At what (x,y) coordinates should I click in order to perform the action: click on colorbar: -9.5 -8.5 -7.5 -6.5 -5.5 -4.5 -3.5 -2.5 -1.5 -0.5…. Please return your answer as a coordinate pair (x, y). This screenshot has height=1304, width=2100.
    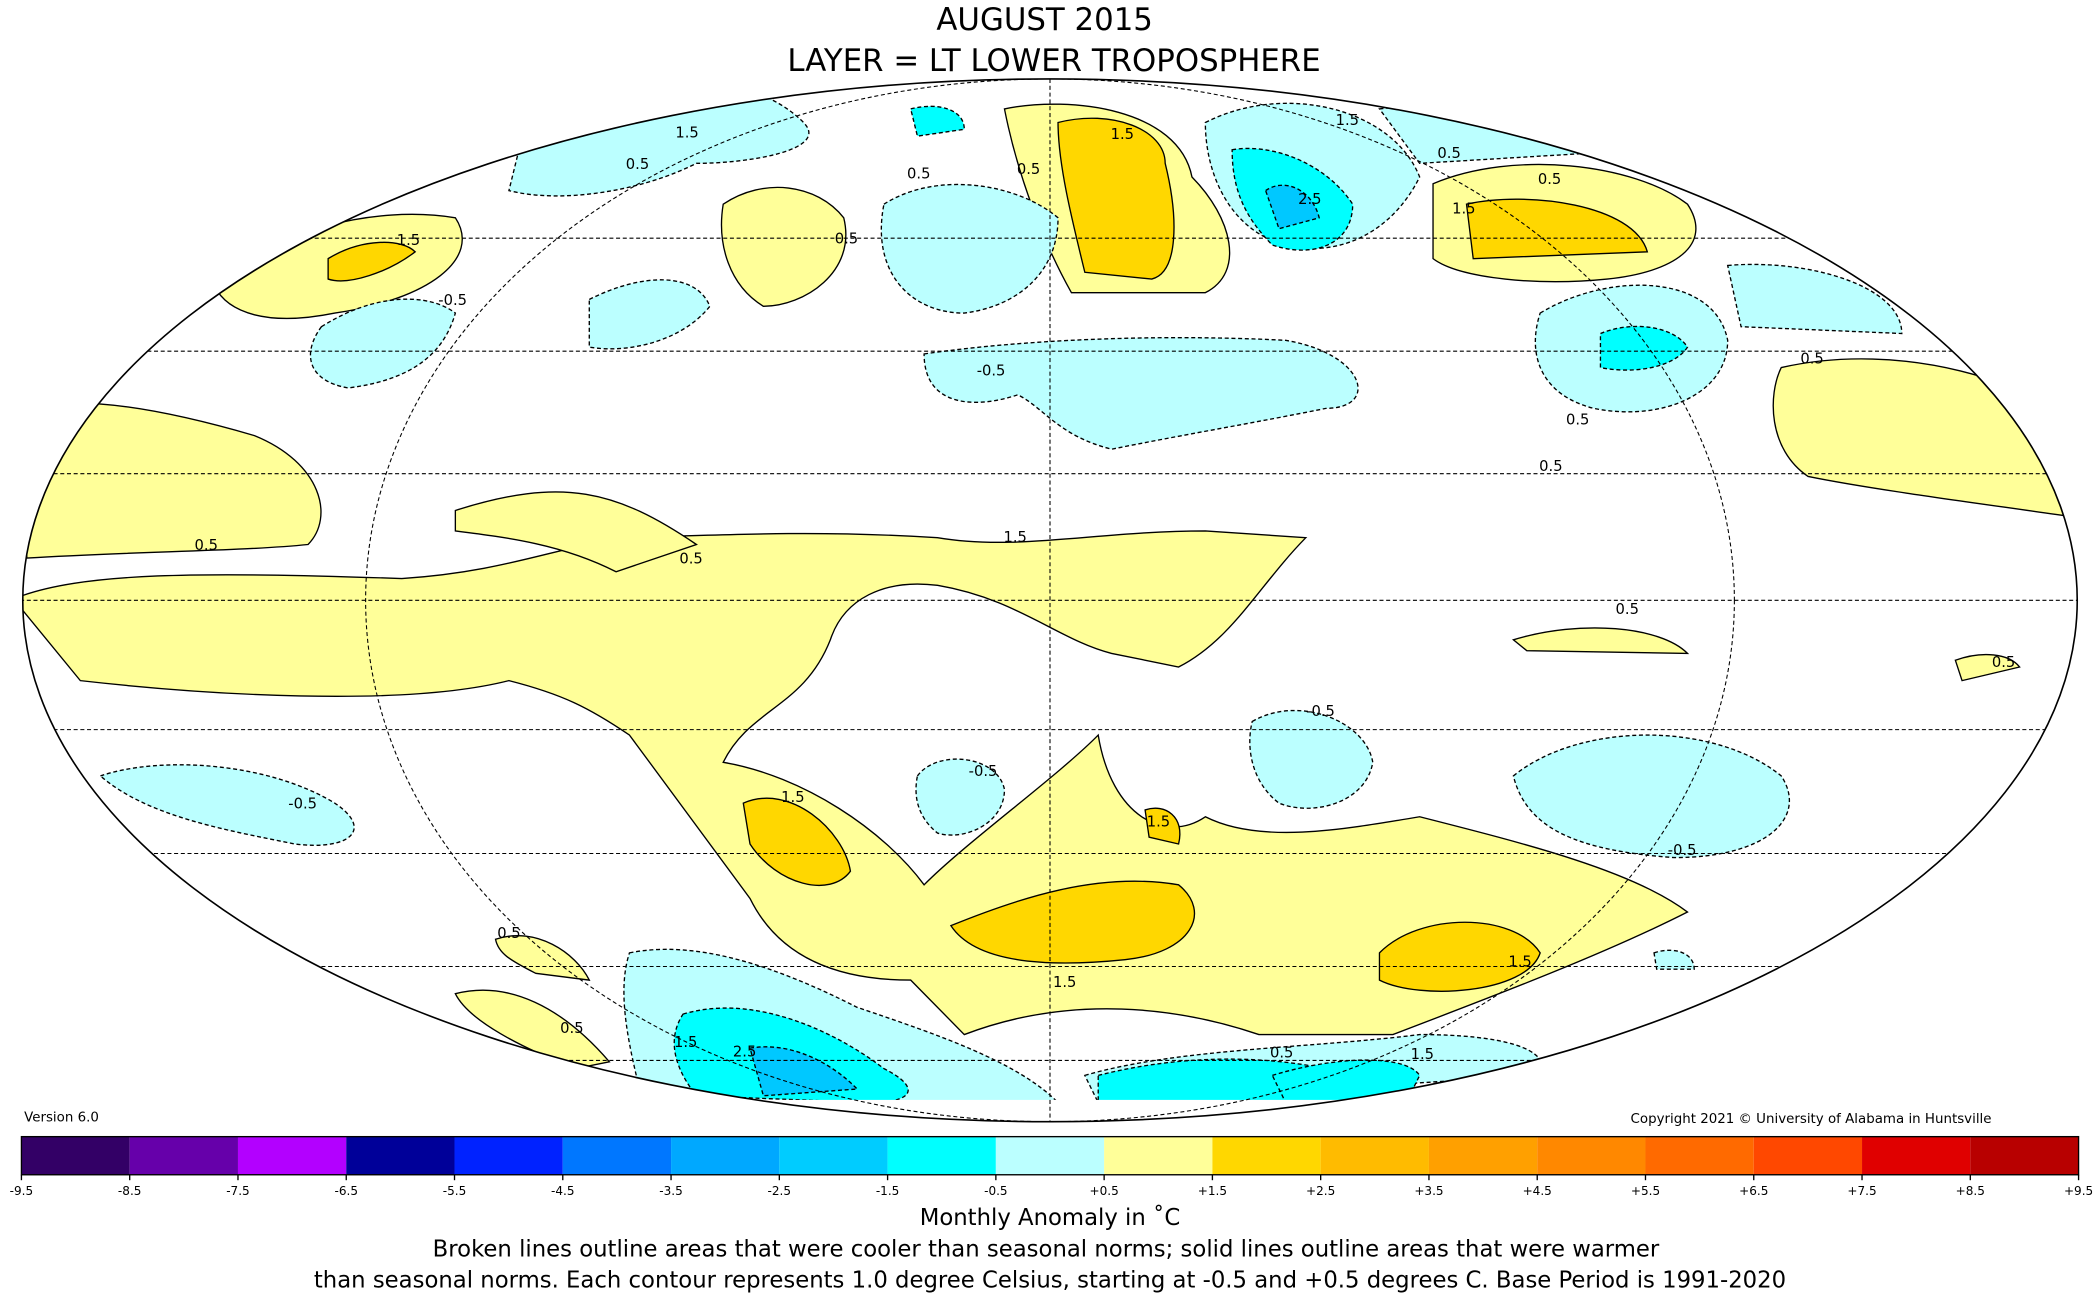
    Looking at the image, I should click on (1051, 1166).